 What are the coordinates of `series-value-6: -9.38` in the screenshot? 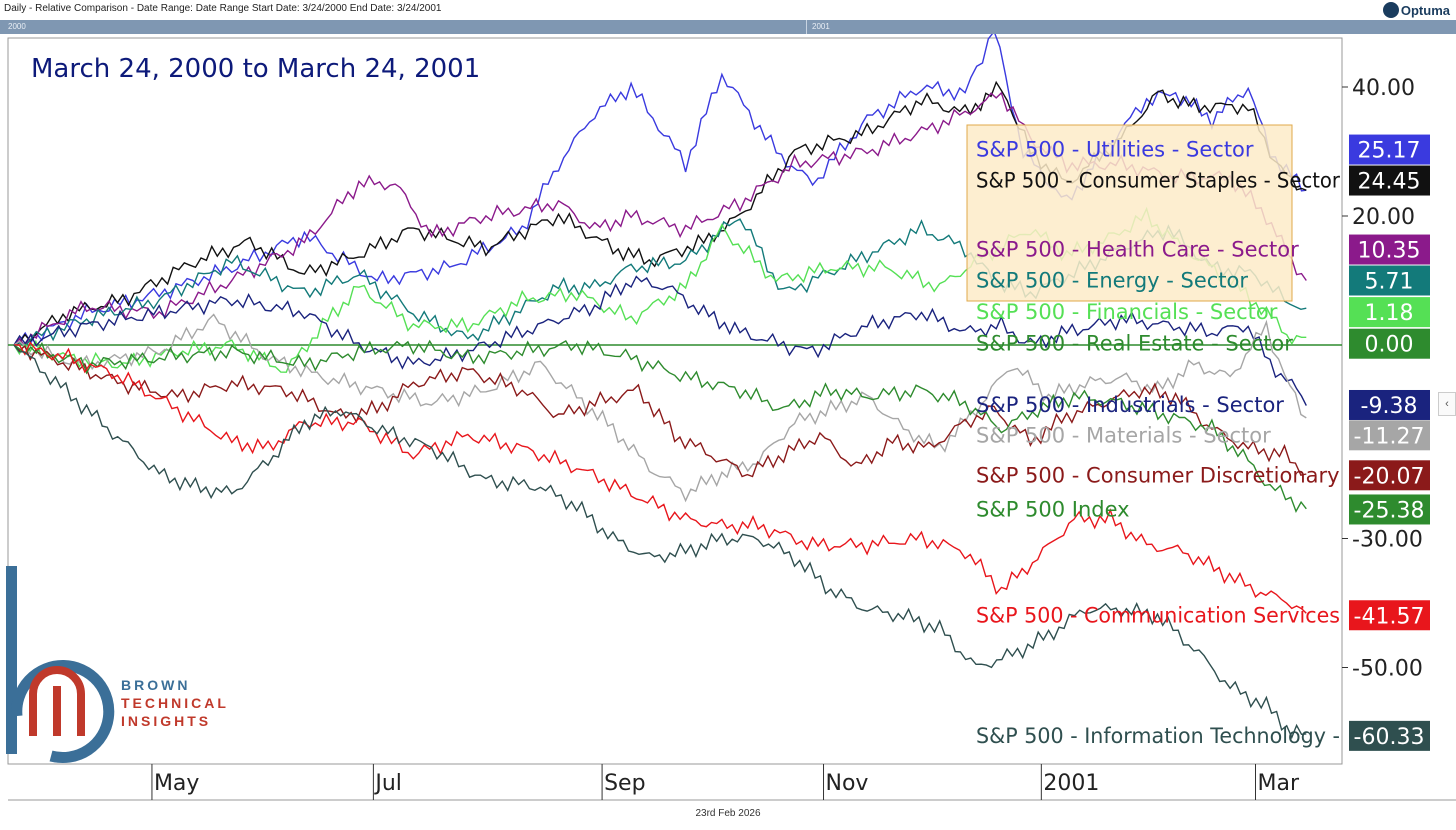 It's located at (1389, 406).